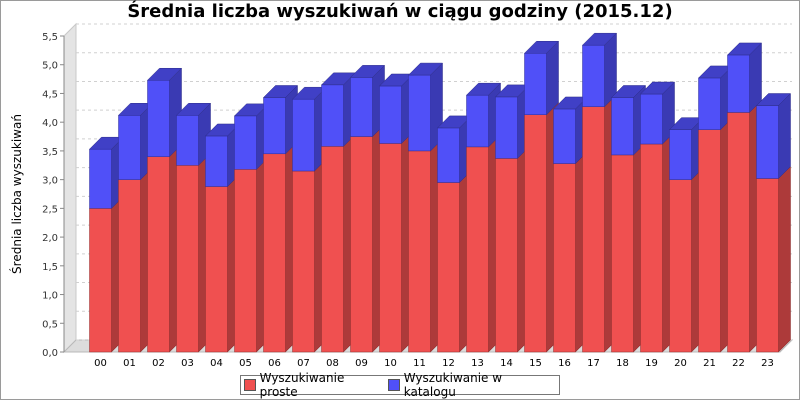 Image resolution: width=800 pixels, height=400 pixels. I want to click on legend-item-series-0: Wyszukiwanie proste, so click(313, 385).